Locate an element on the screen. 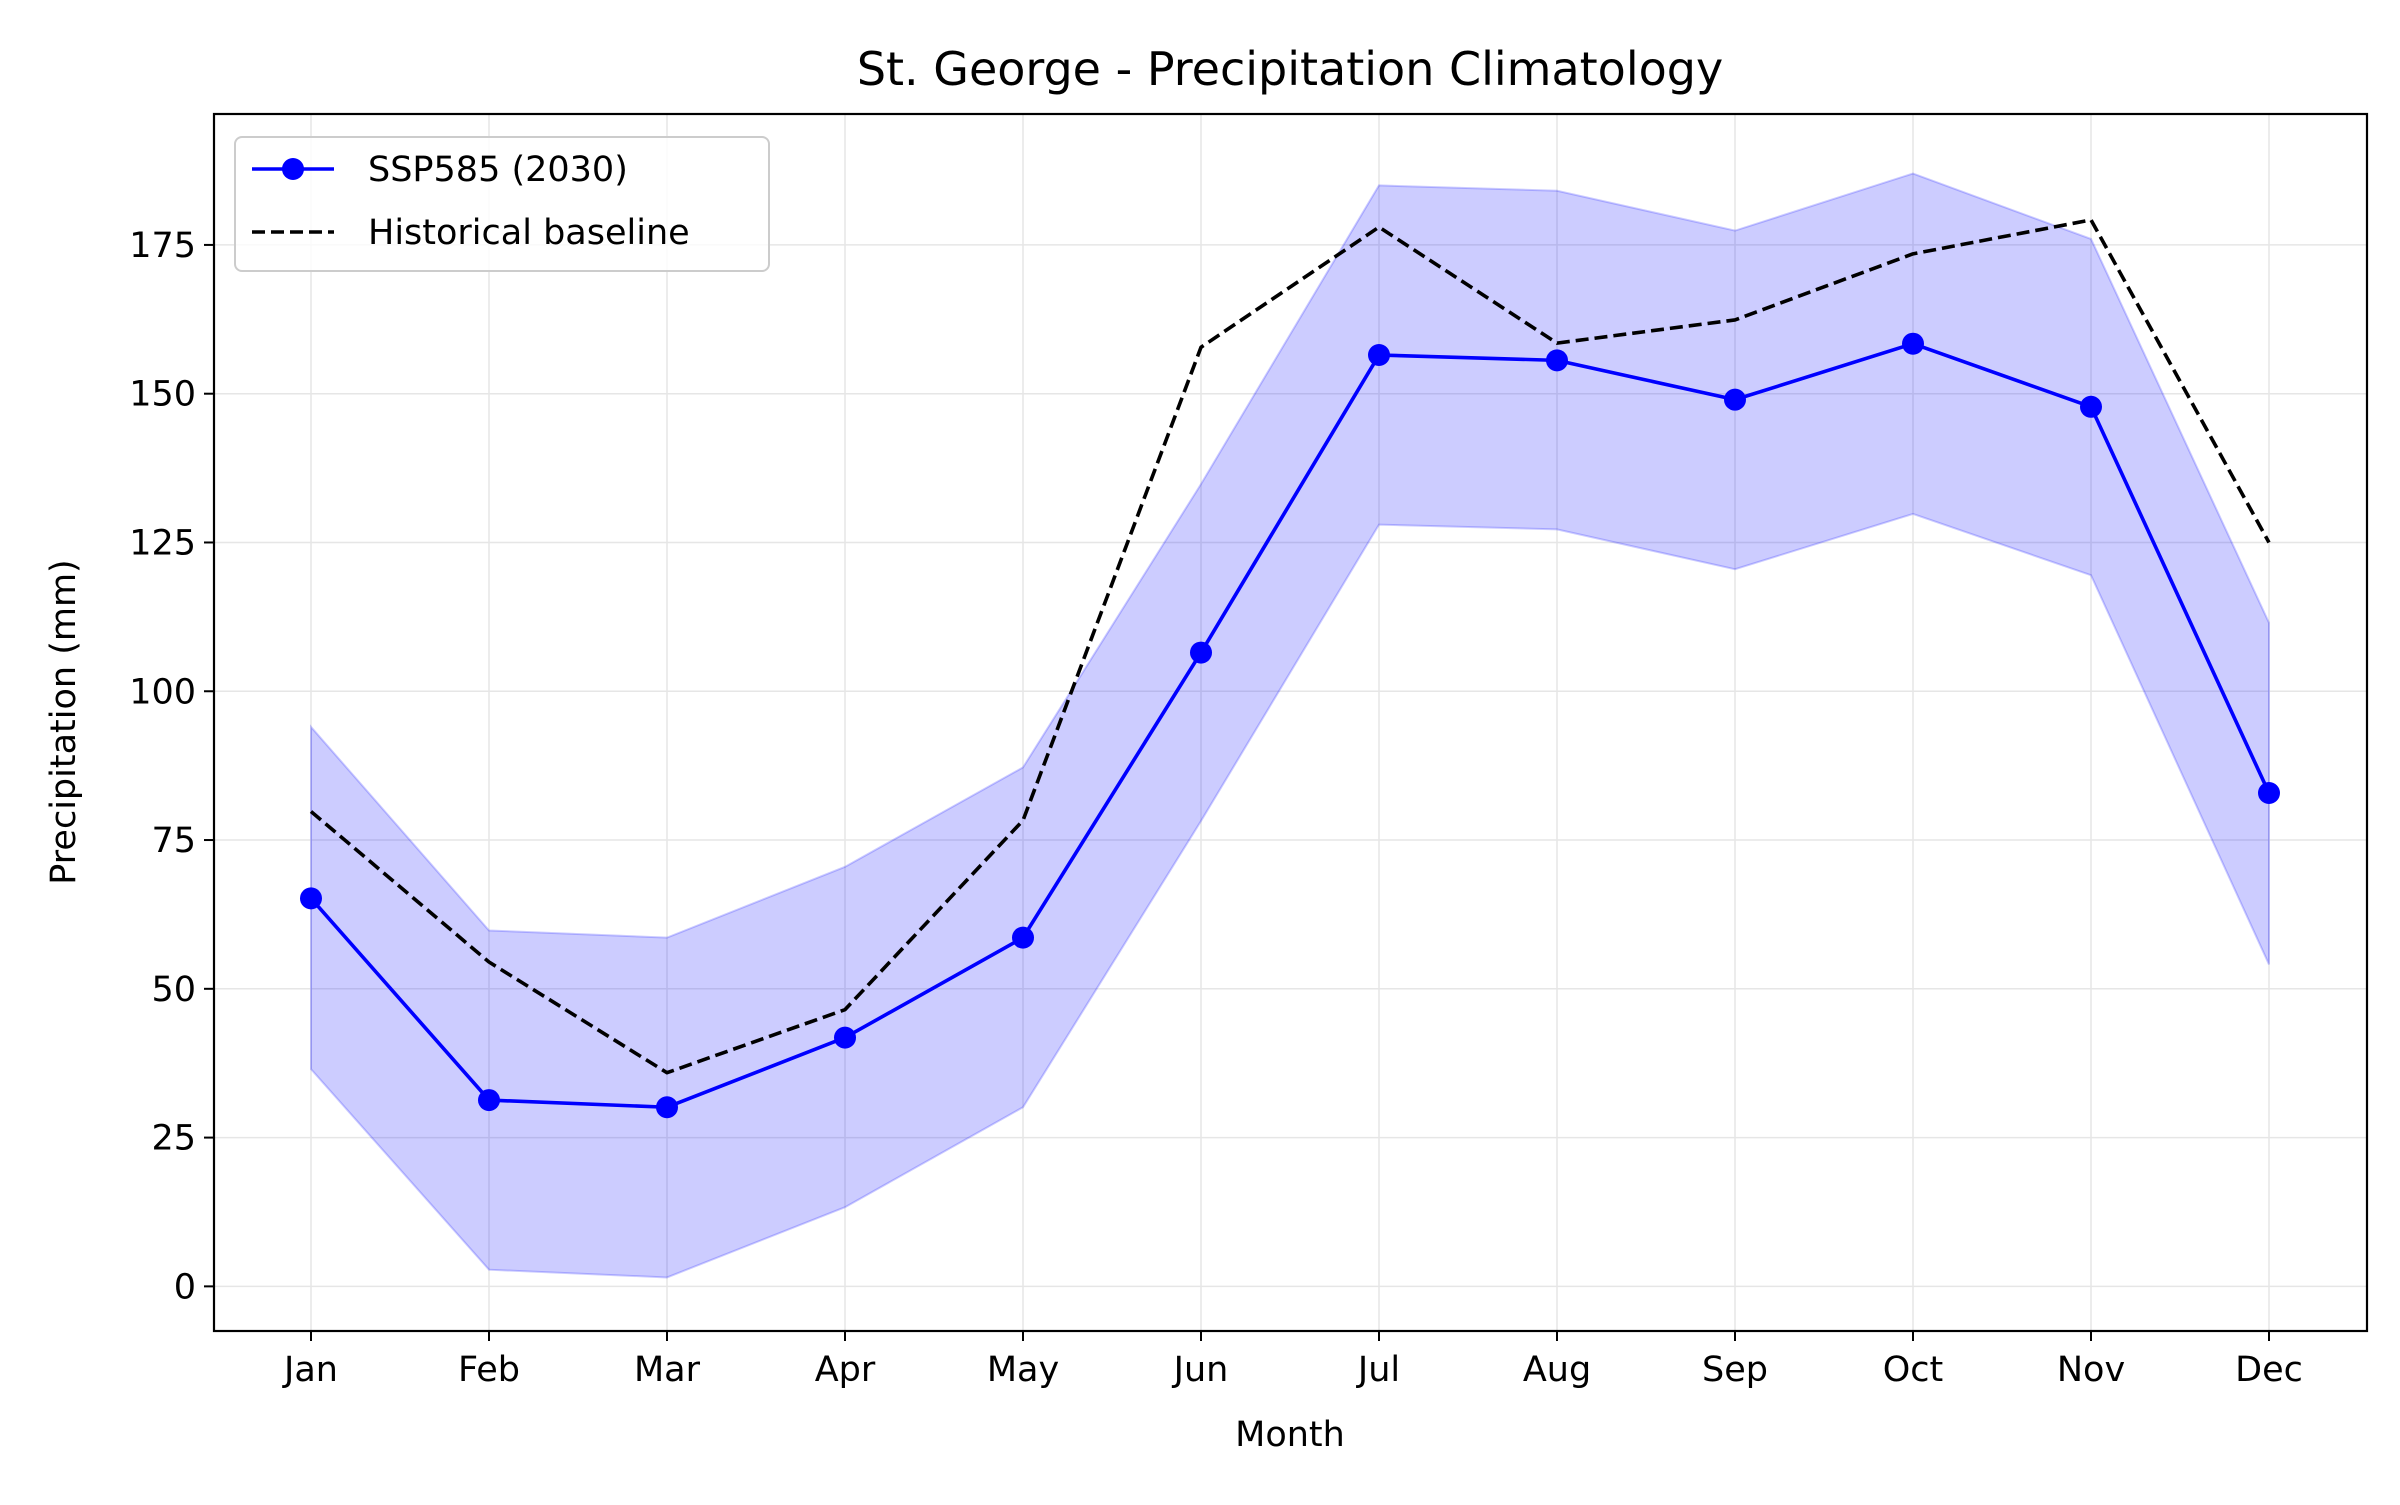 This screenshot has height=1505, width=2400. x-tick-label: Sep is located at coordinates (1735, 1370).